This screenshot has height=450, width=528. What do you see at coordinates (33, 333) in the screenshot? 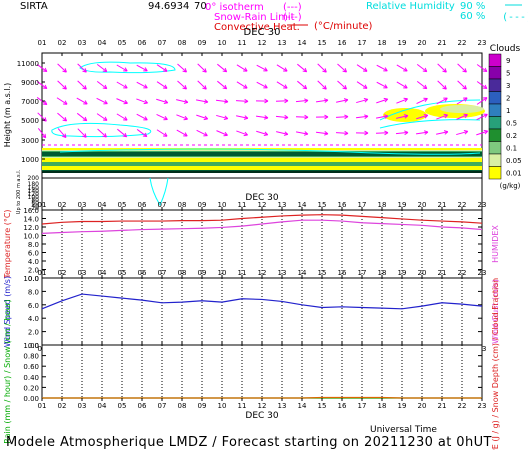
I see `y-tick-label: 2.0` at bounding box center [33, 333].